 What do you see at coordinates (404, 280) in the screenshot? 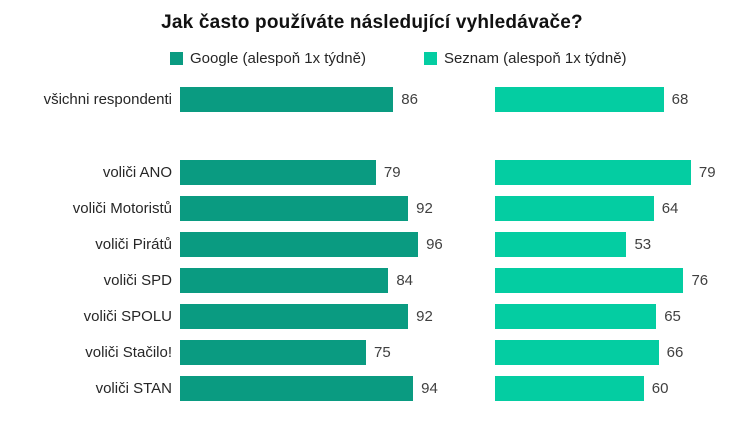
I see `bar-value: 84` at bounding box center [404, 280].